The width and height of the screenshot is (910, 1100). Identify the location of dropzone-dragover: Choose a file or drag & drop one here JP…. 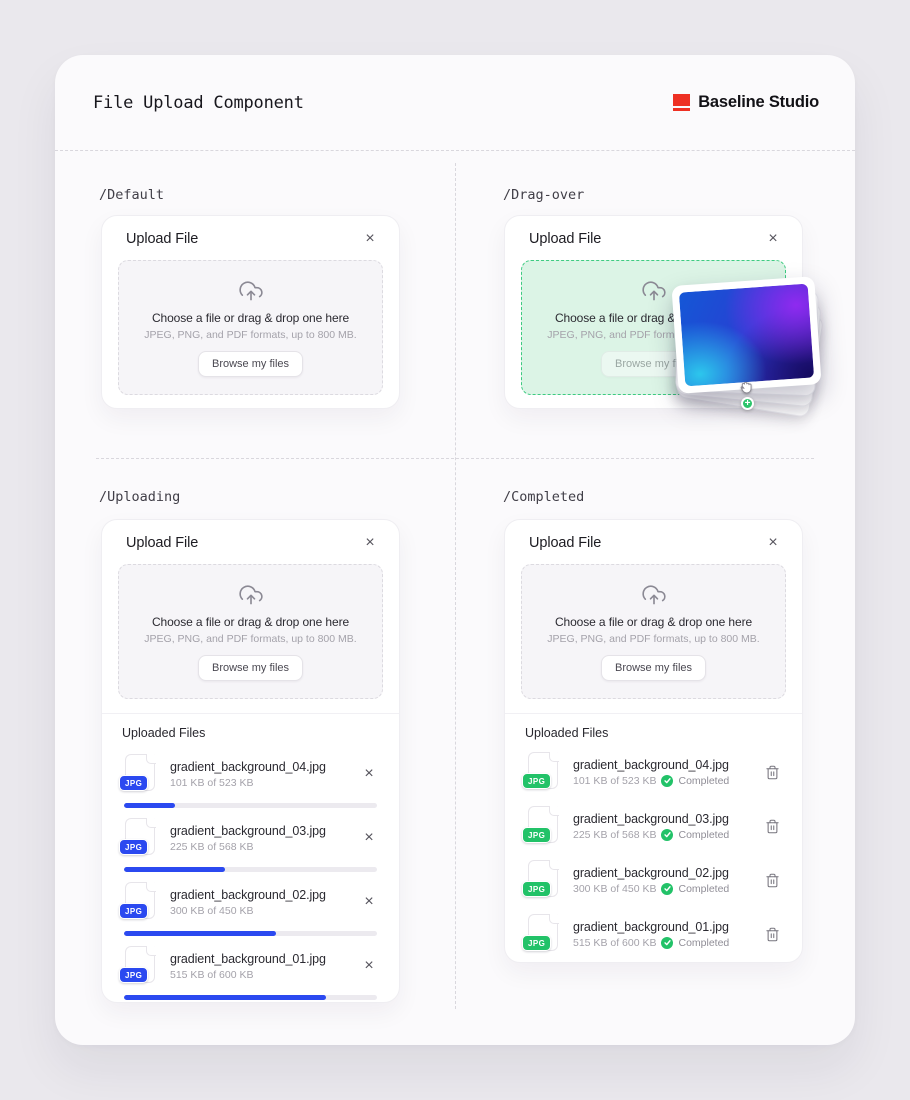
(653, 327).